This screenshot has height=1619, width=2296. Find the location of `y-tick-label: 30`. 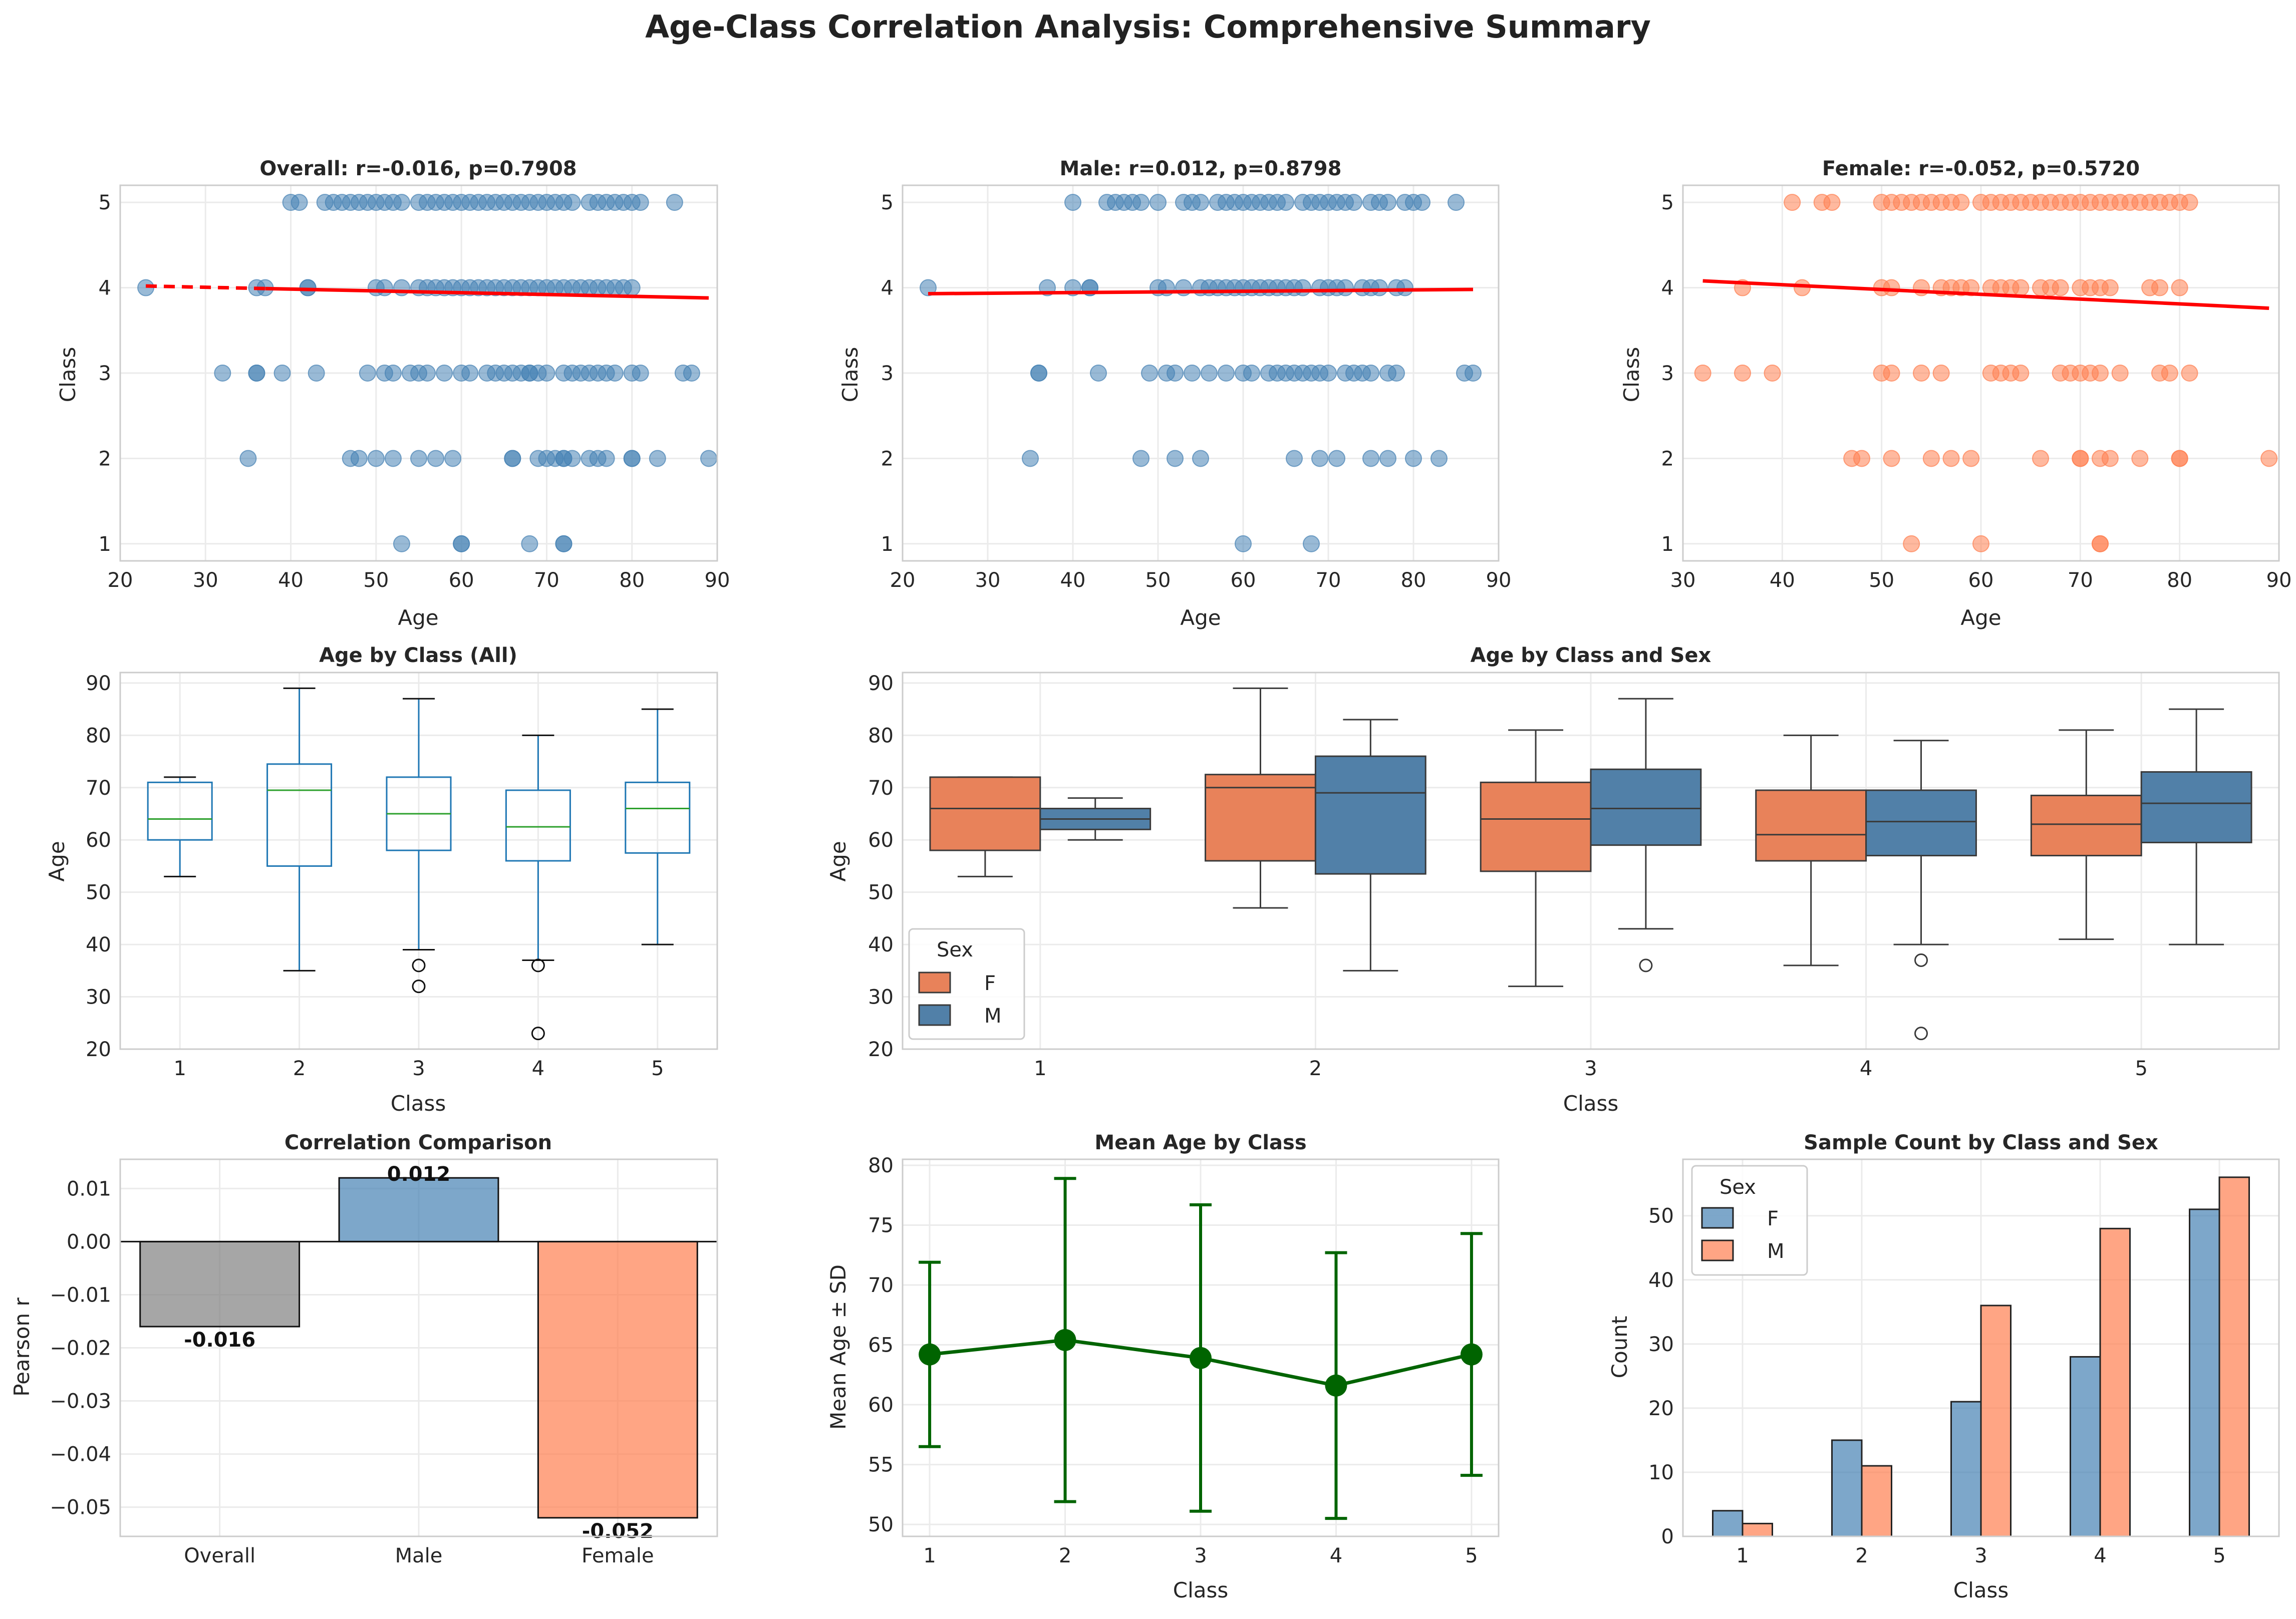

y-tick-label: 30 is located at coordinates (881, 997).